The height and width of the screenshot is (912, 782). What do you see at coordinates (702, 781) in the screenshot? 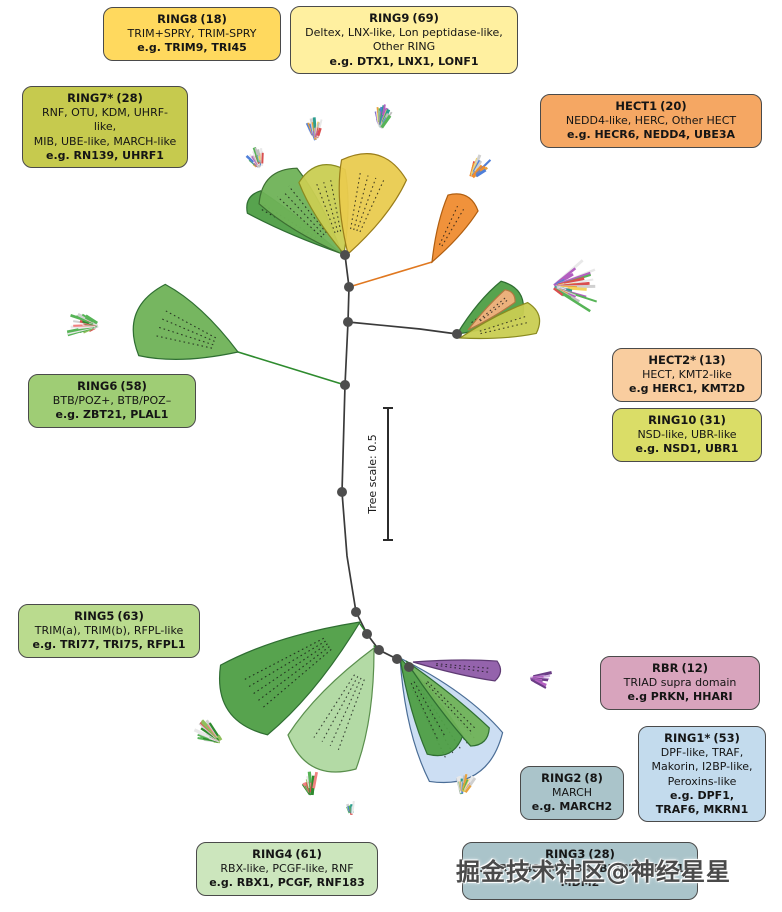
I see `clade-families: Peroxins-like` at bounding box center [702, 781].